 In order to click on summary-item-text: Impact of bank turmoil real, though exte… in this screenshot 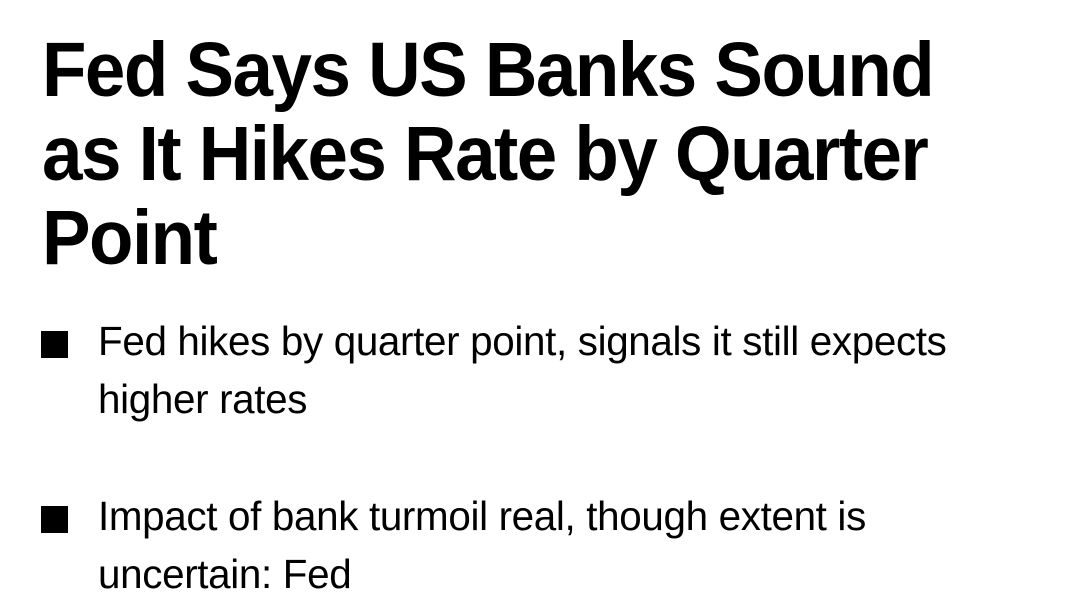, I will do `click(482, 545)`.